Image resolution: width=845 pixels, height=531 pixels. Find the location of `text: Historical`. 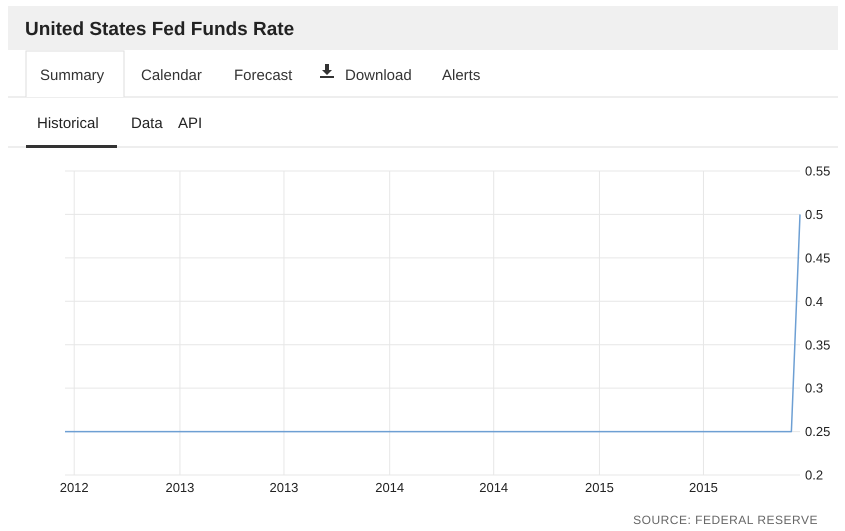

text: Historical is located at coordinates (68, 123).